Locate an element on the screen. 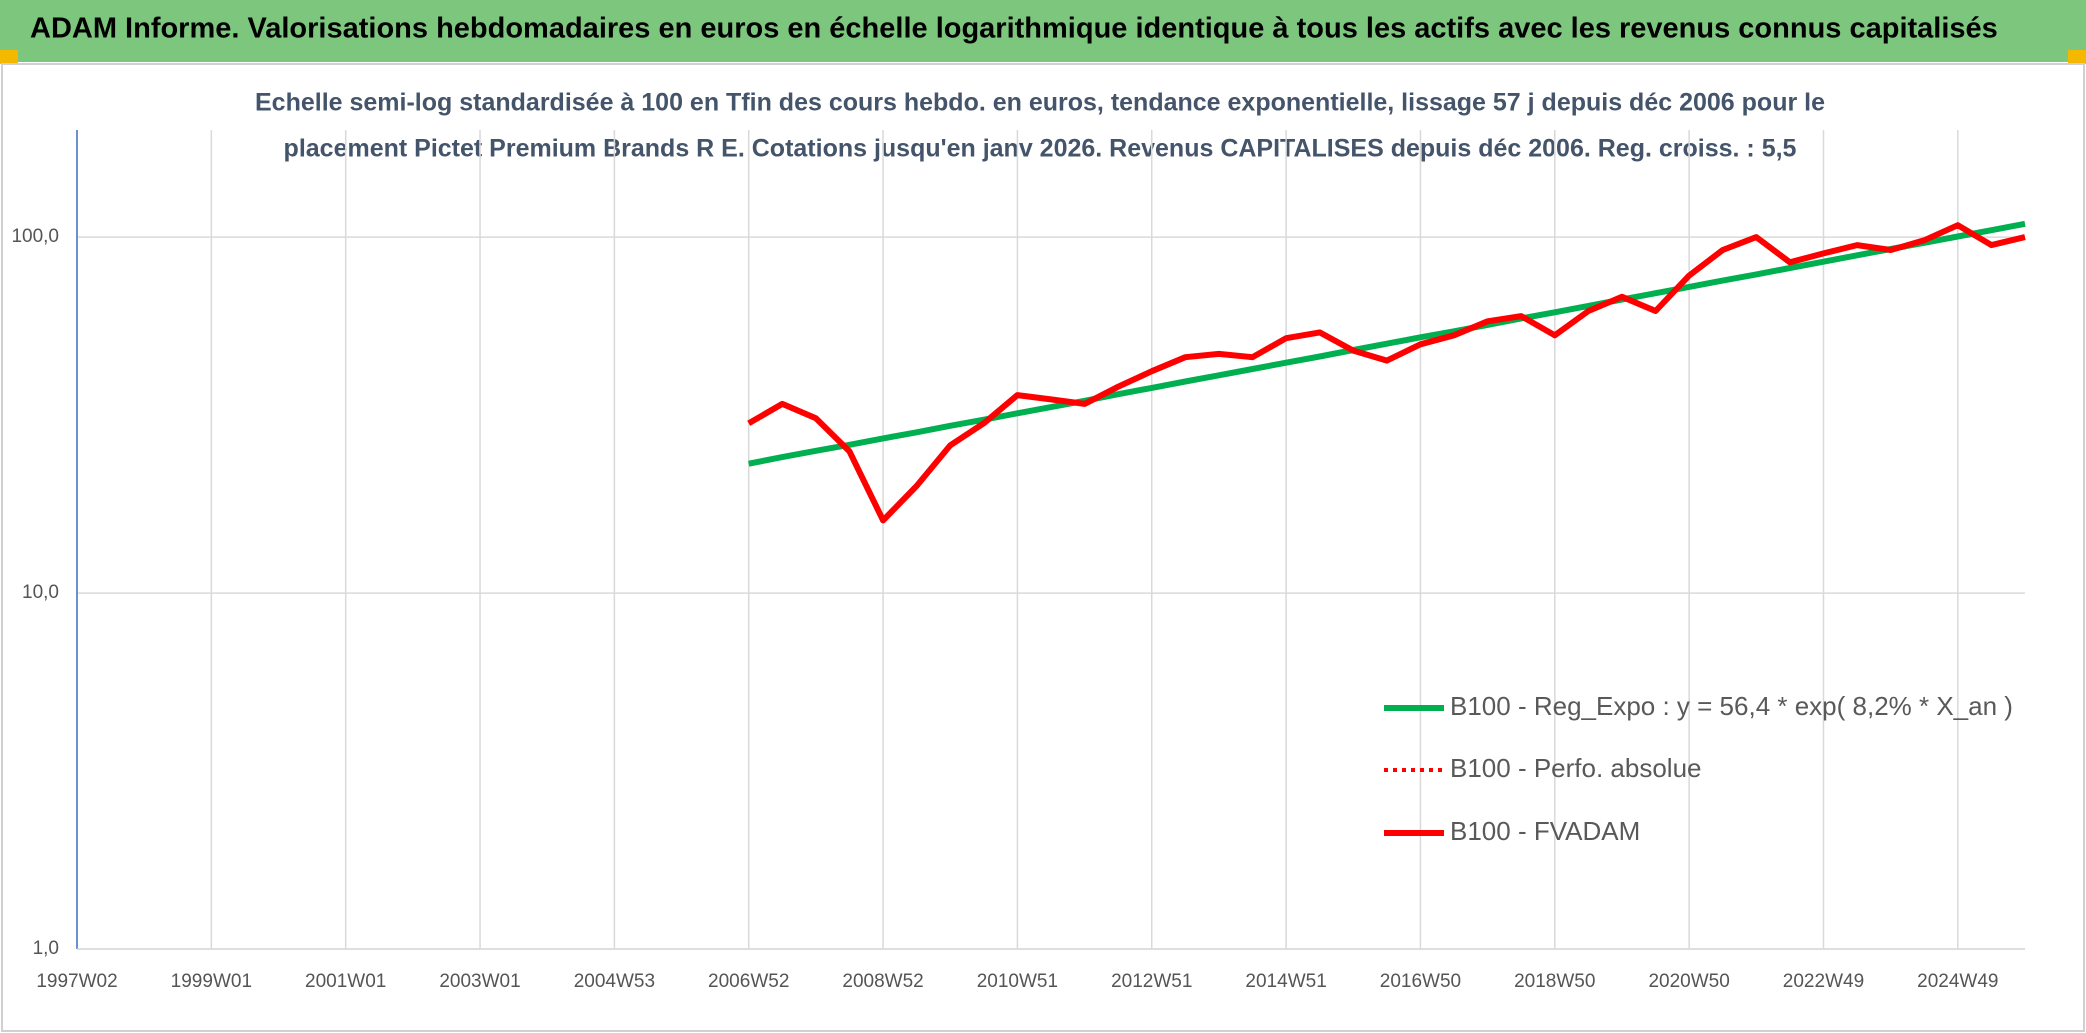 The height and width of the screenshot is (1033, 2086). x-tick-label: 2020W50 is located at coordinates (1688, 981).